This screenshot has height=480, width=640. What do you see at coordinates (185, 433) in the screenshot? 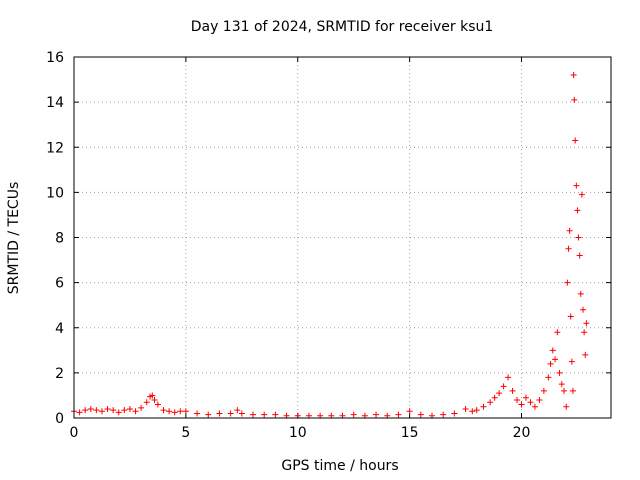
I see `x-tick-label: 5` at bounding box center [185, 433].